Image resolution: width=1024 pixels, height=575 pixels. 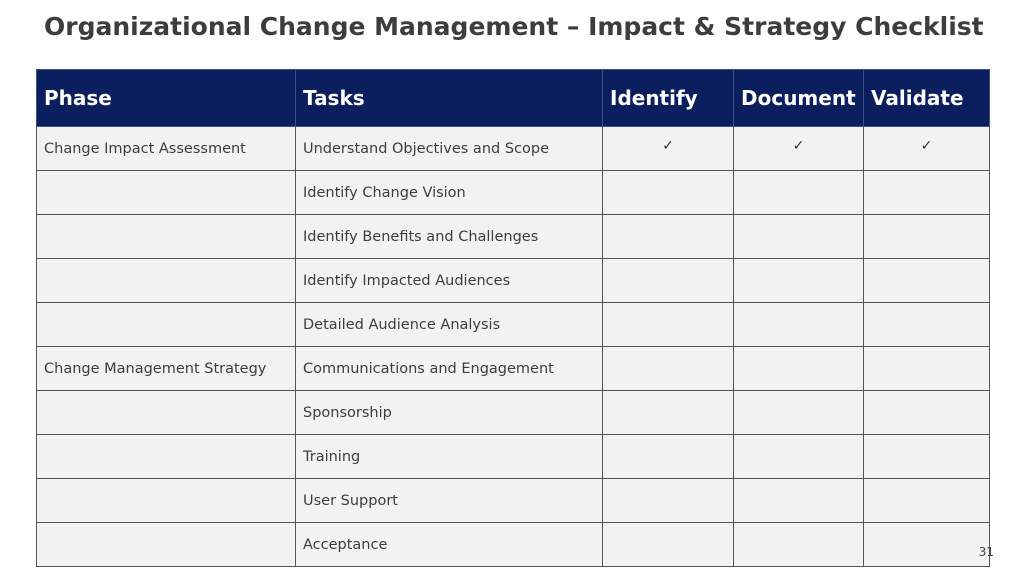 What do you see at coordinates (449, 368) in the screenshot?
I see `task-cell: Communications and Engagement` at bounding box center [449, 368].